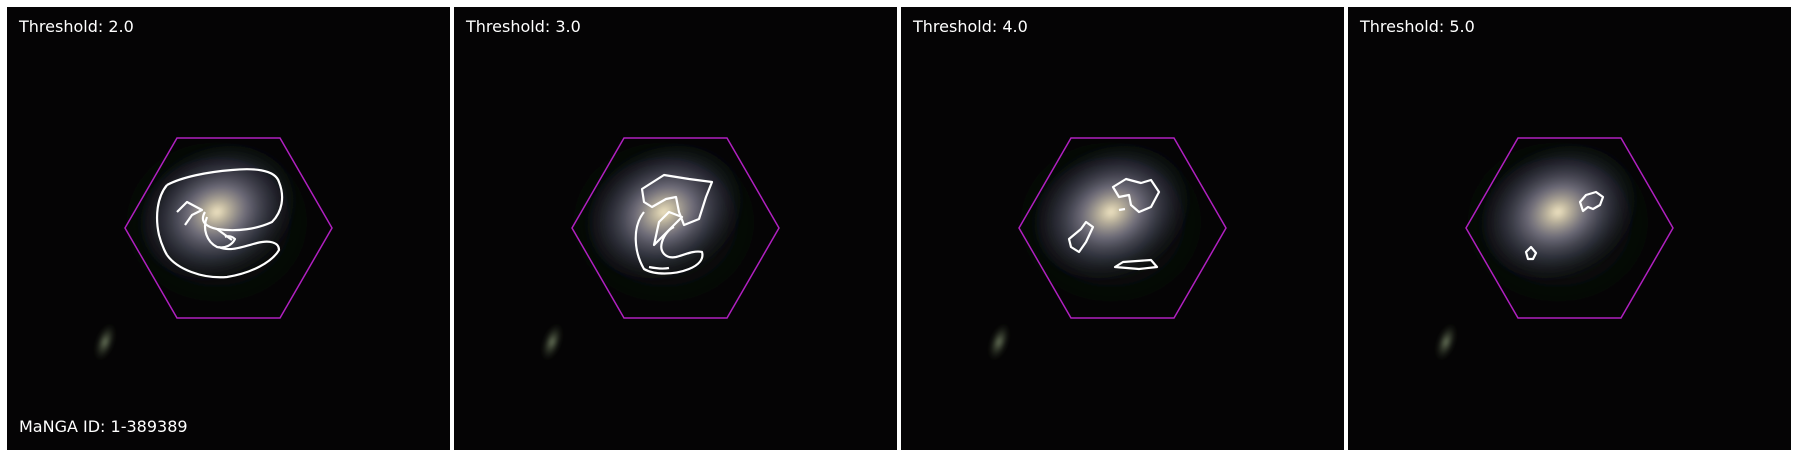 The height and width of the screenshot is (457, 1800). What do you see at coordinates (1122, 209) in the screenshot?
I see `contour-dot` at bounding box center [1122, 209].